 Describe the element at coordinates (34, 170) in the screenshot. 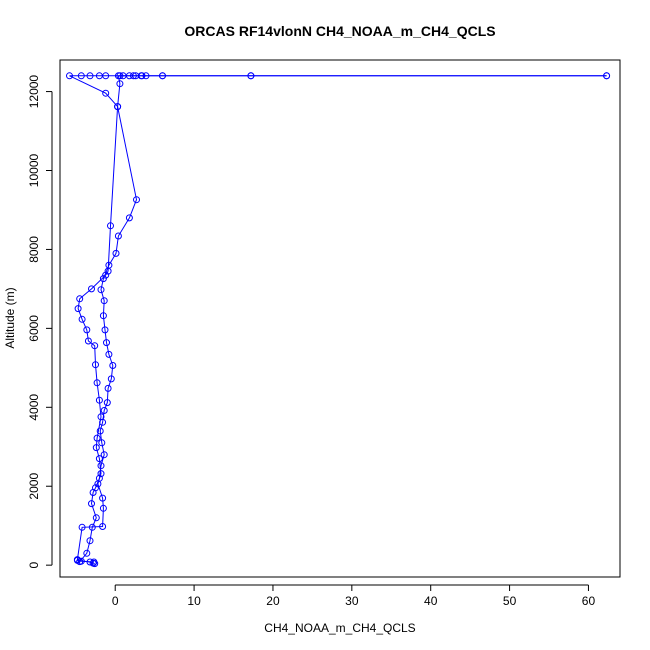

I see `y-tick-label: 10000` at that location.